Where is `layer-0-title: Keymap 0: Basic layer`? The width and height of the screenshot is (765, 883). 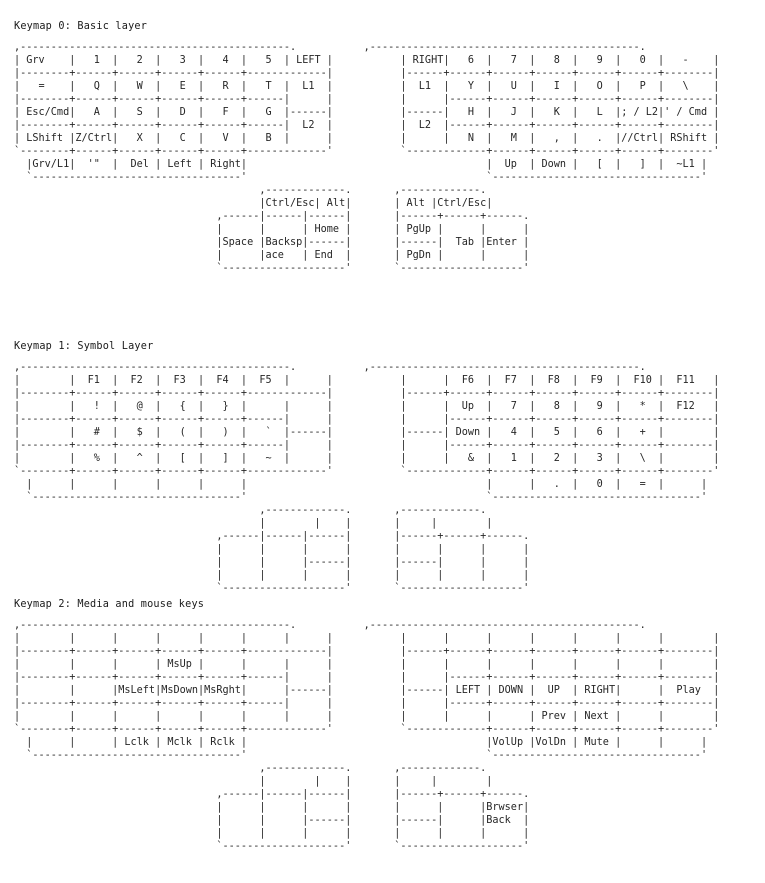
layer-0-title: Keymap 0: Basic layer is located at coordinates (81, 26).